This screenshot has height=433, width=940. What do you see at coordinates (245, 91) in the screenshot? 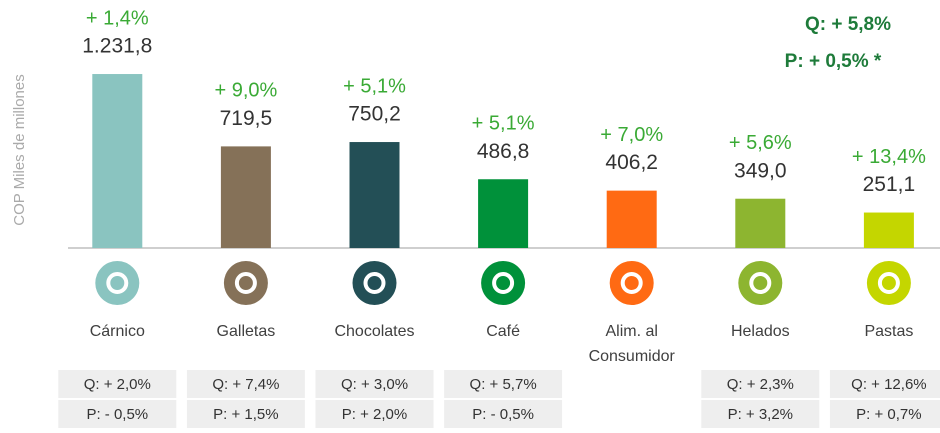
I see `growth-label: + 9,0%` at bounding box center [245, 91].